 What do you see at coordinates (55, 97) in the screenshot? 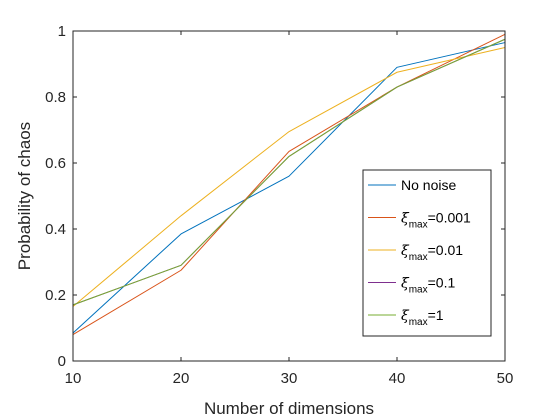
I see `y-tick-label: 0.8` at bounding box center [55, 97].